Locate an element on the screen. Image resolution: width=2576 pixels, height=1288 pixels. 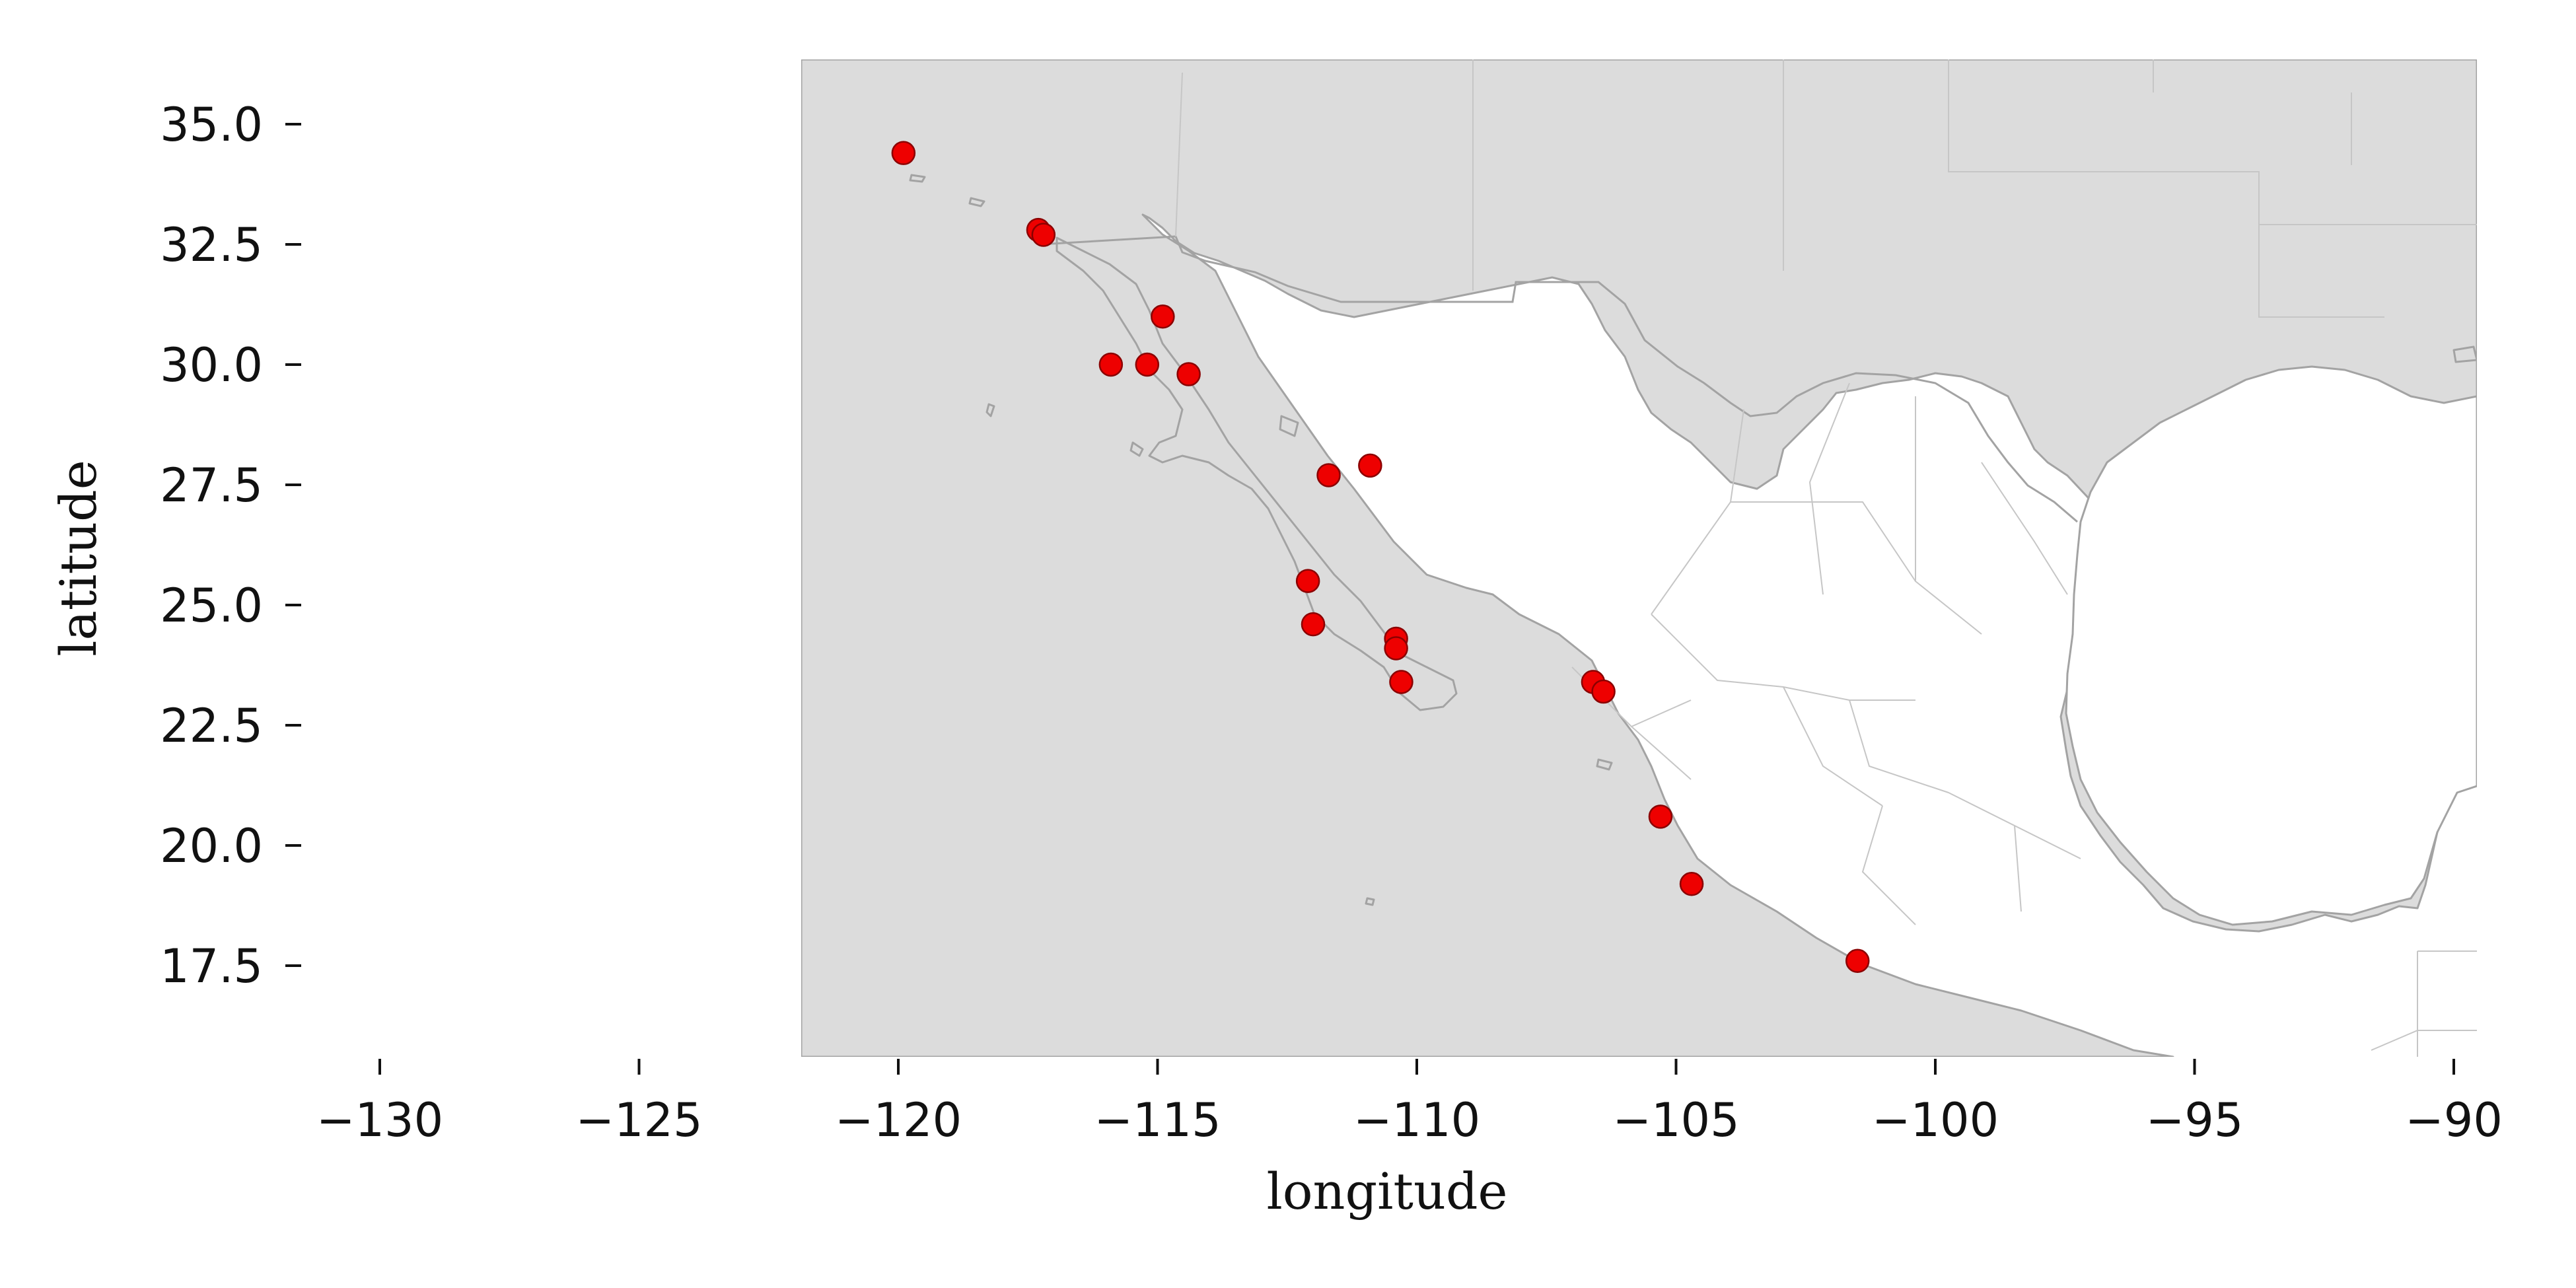
border-us-mexico is located at coordinates (1559, 379).